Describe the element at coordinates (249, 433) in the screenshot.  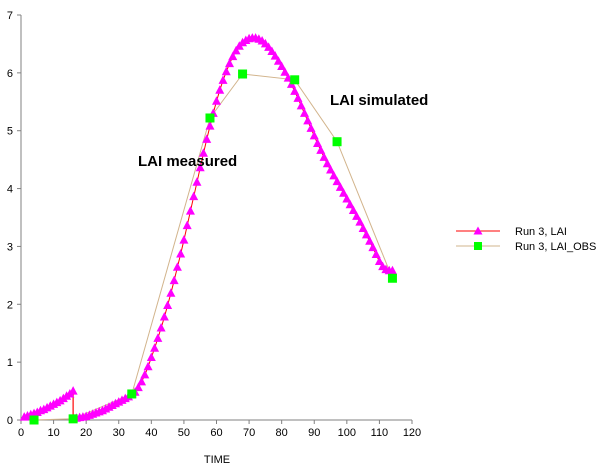
I see `x-tick-label: 70` at that location.